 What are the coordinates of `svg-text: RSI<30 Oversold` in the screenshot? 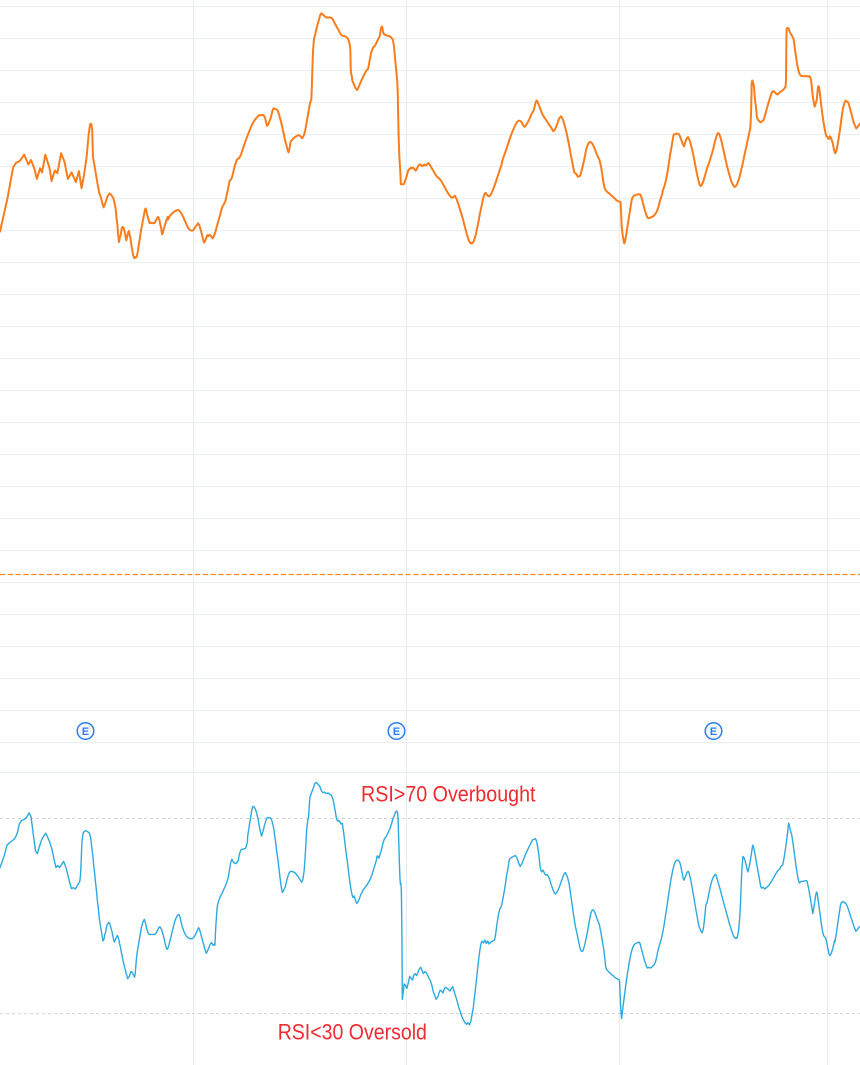 It's located at (352, 1032).